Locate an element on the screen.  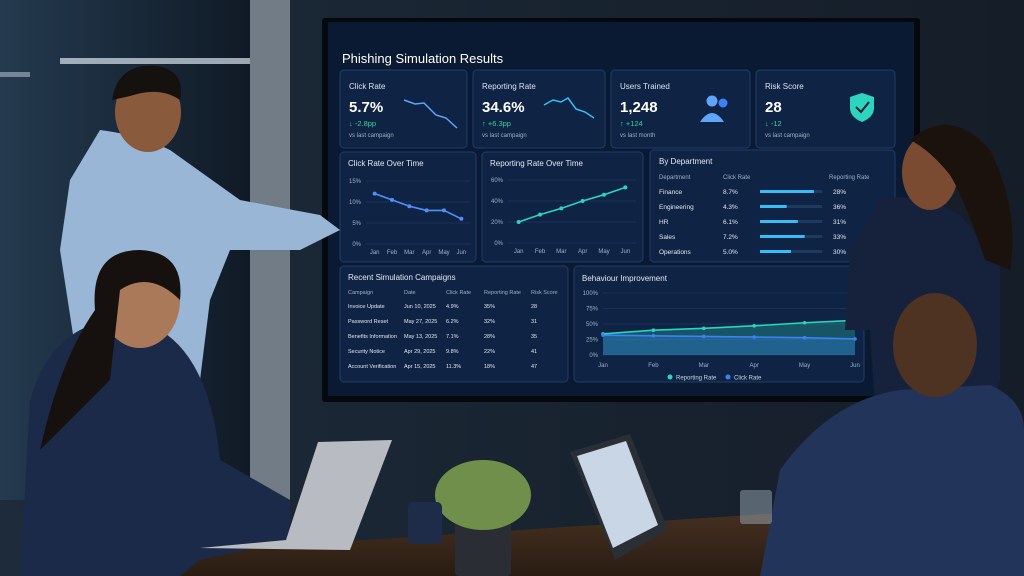
table-cell: Password Reset is located at coordinates (368, 322).